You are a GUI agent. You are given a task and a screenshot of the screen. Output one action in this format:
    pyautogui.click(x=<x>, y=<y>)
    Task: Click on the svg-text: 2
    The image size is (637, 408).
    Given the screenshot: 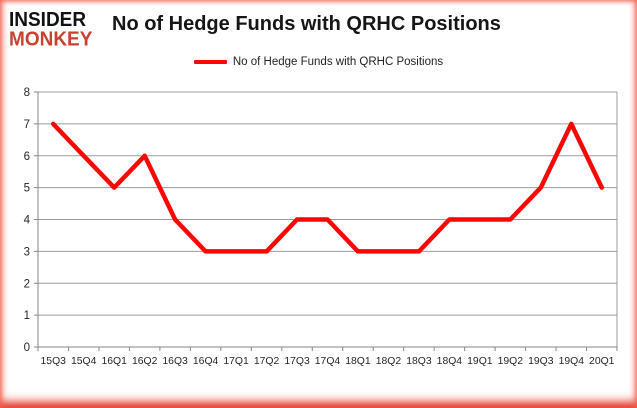 What is the action you would take?
    pyautogui.click(x=27, y=284)
    